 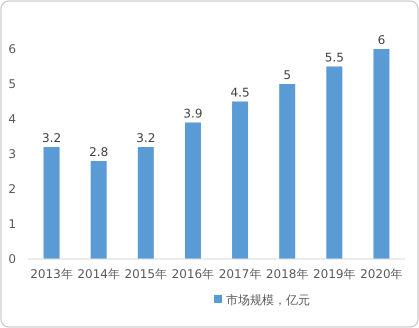 What do you see at coordinates (51, 274) in the screenshot?
I see `x-tick-label: 2013年` at bounding box center [51, 274].